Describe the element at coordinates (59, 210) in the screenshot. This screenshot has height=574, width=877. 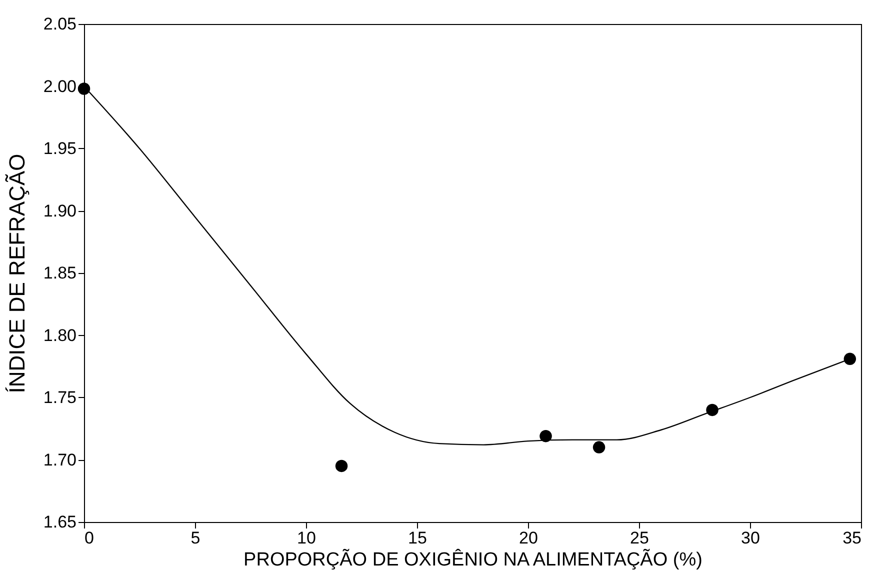
I see `y-tick-label: 1.90` at that location.